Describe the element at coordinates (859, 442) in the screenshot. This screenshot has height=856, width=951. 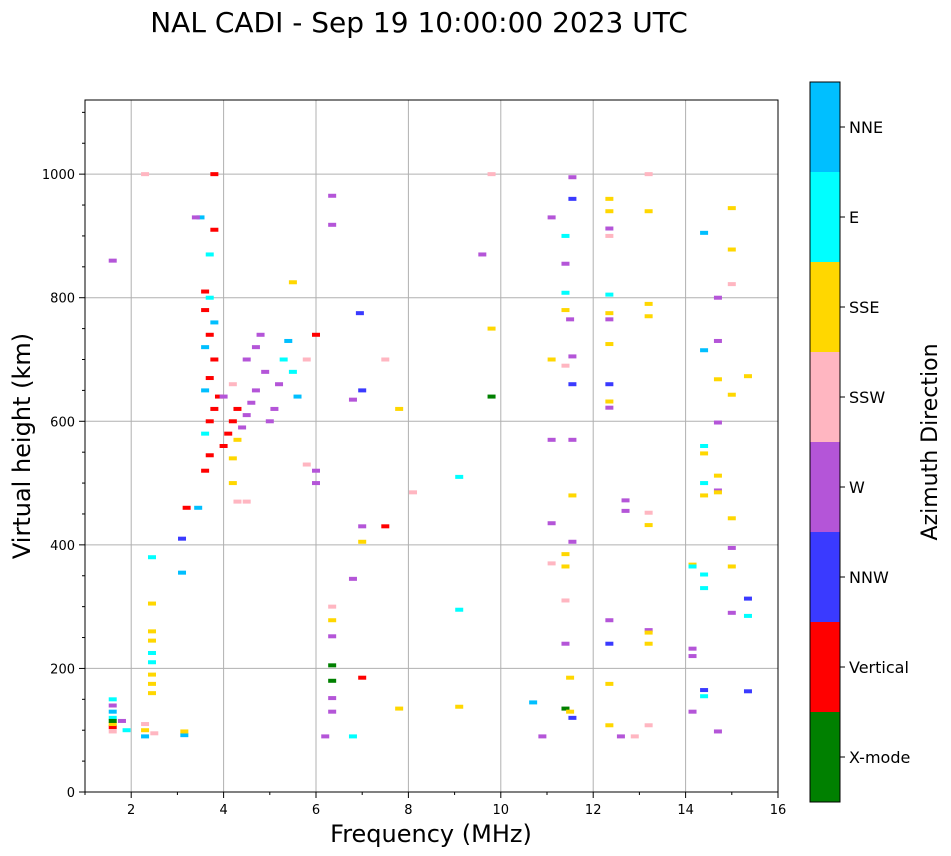
I see `colorbar: X-mode Vertical NNW W SSW SSE E NNE` at that location.